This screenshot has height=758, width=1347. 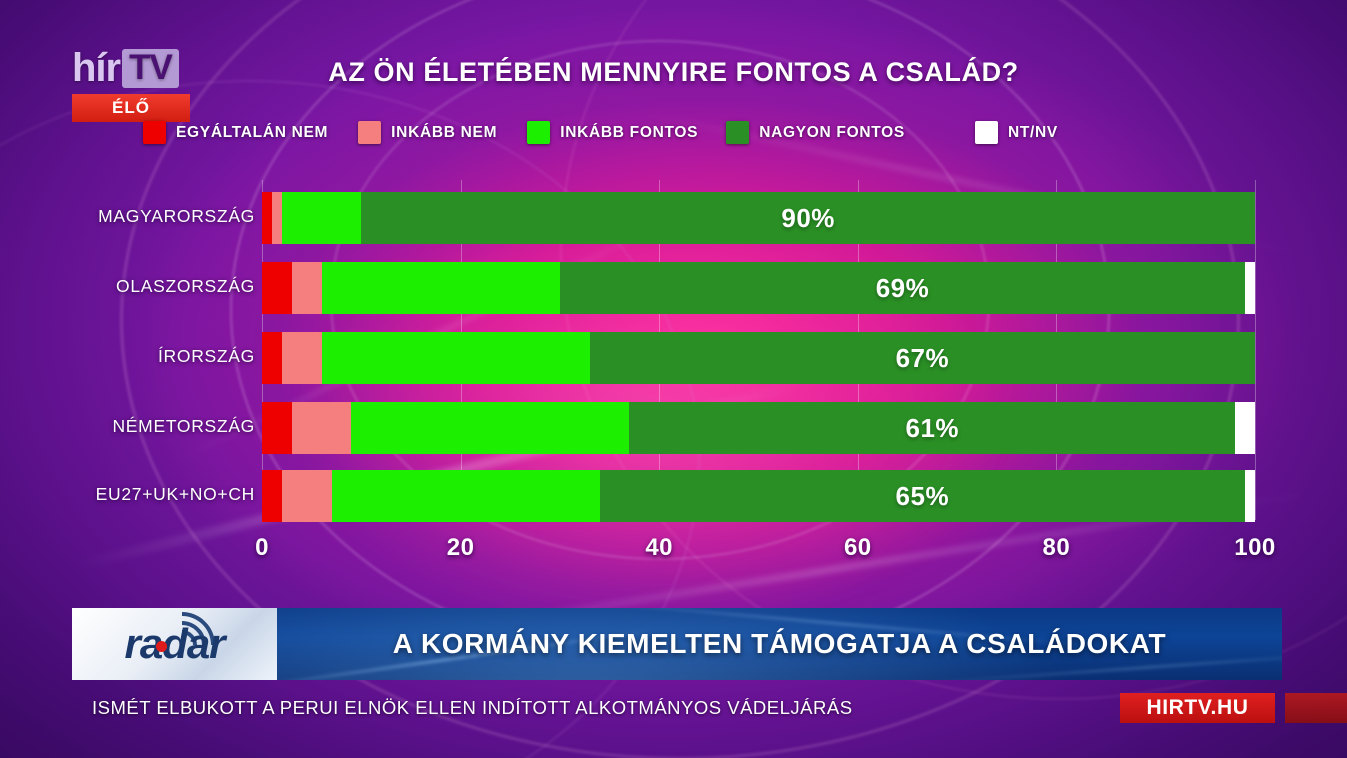 I want to click on website-badge: HIRTV.HU, so click(x=1197, y=708).